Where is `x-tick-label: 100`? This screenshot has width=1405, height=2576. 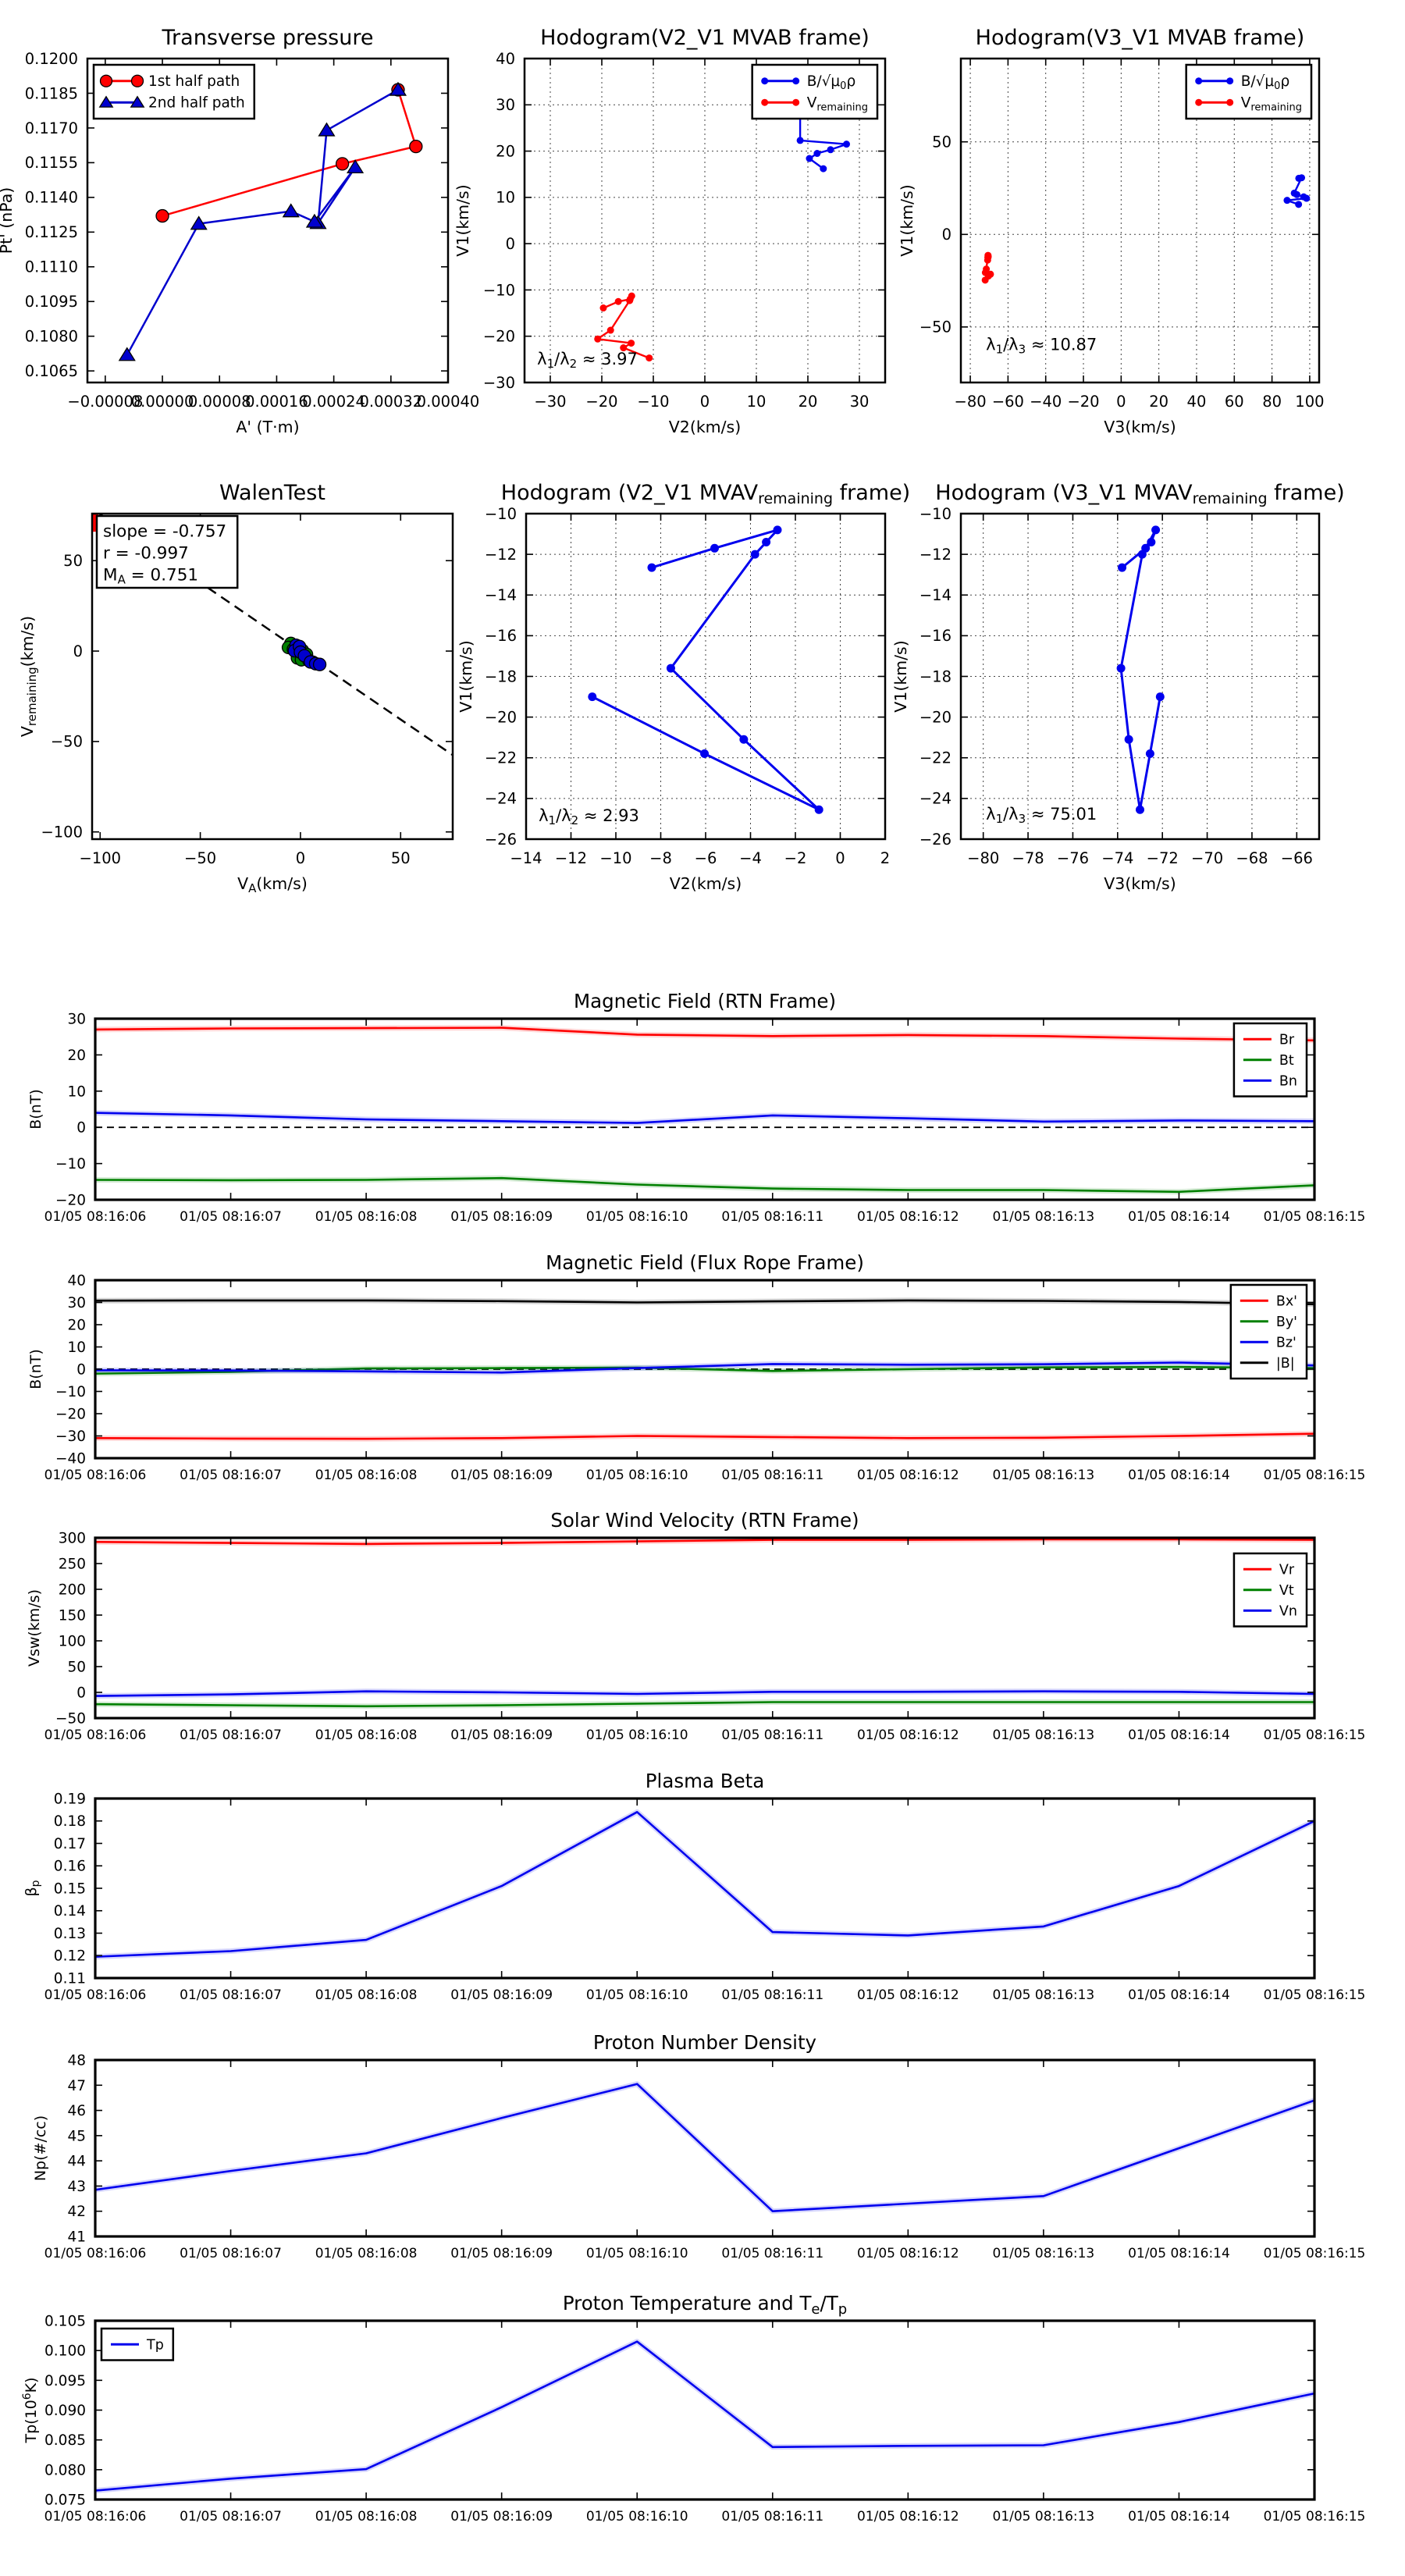 x-tick-label: 100 is located at coordinates (1309, 402).